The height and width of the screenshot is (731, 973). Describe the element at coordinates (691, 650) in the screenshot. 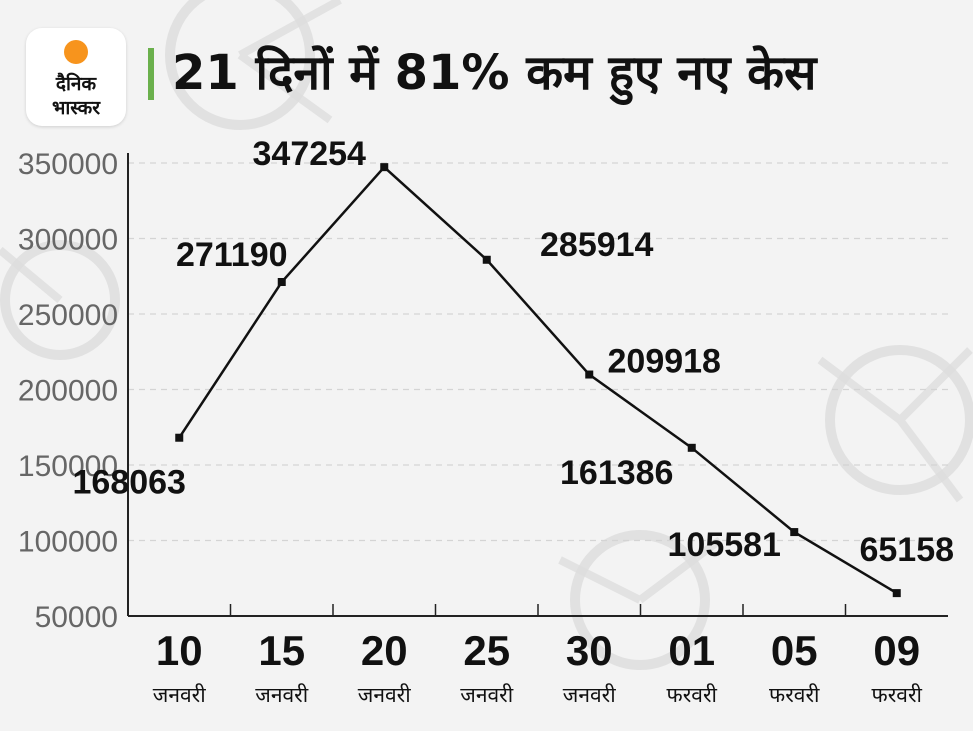

I see `x-tick-label-day: 01` at that location.